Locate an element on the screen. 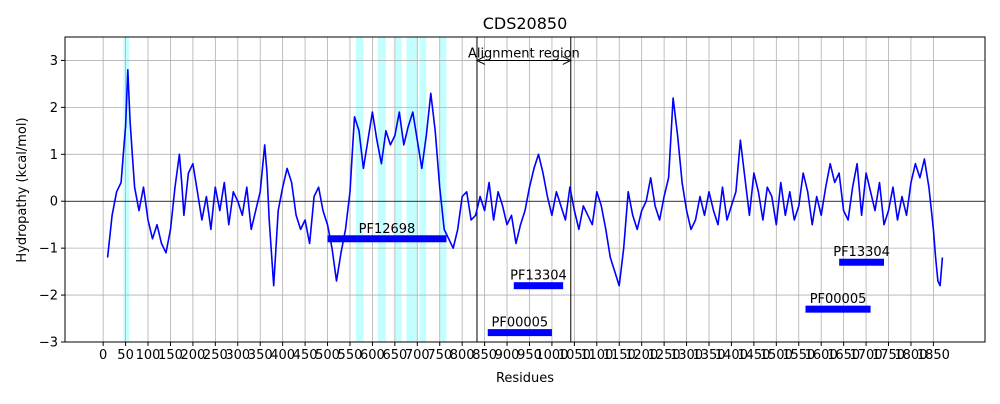  x-tick-label: 1800 is located at coordinates (910, 355).